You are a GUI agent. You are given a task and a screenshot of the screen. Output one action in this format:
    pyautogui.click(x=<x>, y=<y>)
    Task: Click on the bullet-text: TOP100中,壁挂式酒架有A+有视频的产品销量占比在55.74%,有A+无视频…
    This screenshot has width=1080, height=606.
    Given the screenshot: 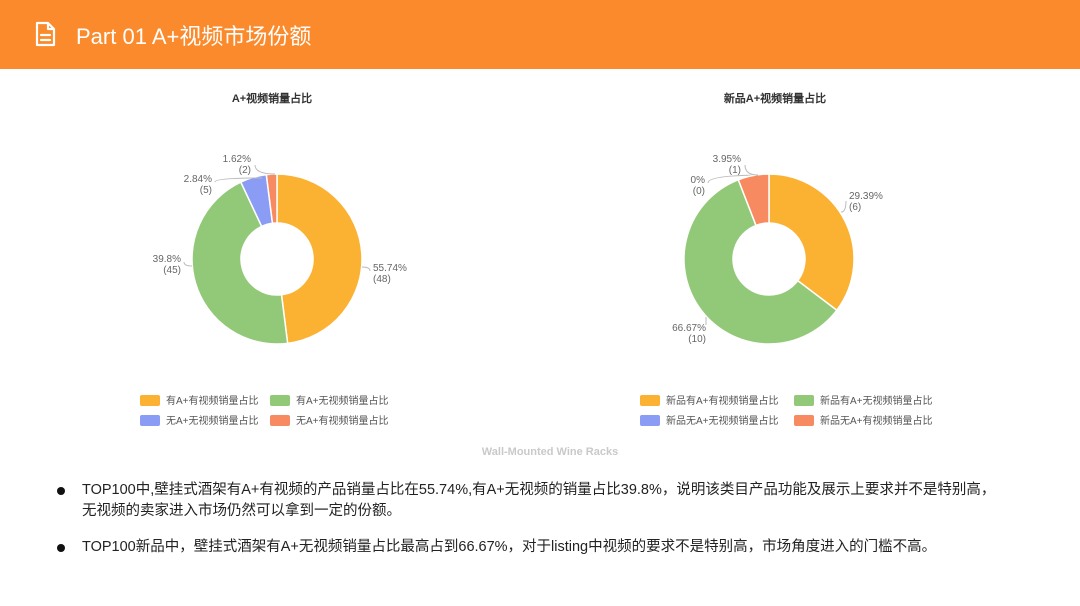 What is the action you would take?
    pyautogui.click(x=539, y=500)
    